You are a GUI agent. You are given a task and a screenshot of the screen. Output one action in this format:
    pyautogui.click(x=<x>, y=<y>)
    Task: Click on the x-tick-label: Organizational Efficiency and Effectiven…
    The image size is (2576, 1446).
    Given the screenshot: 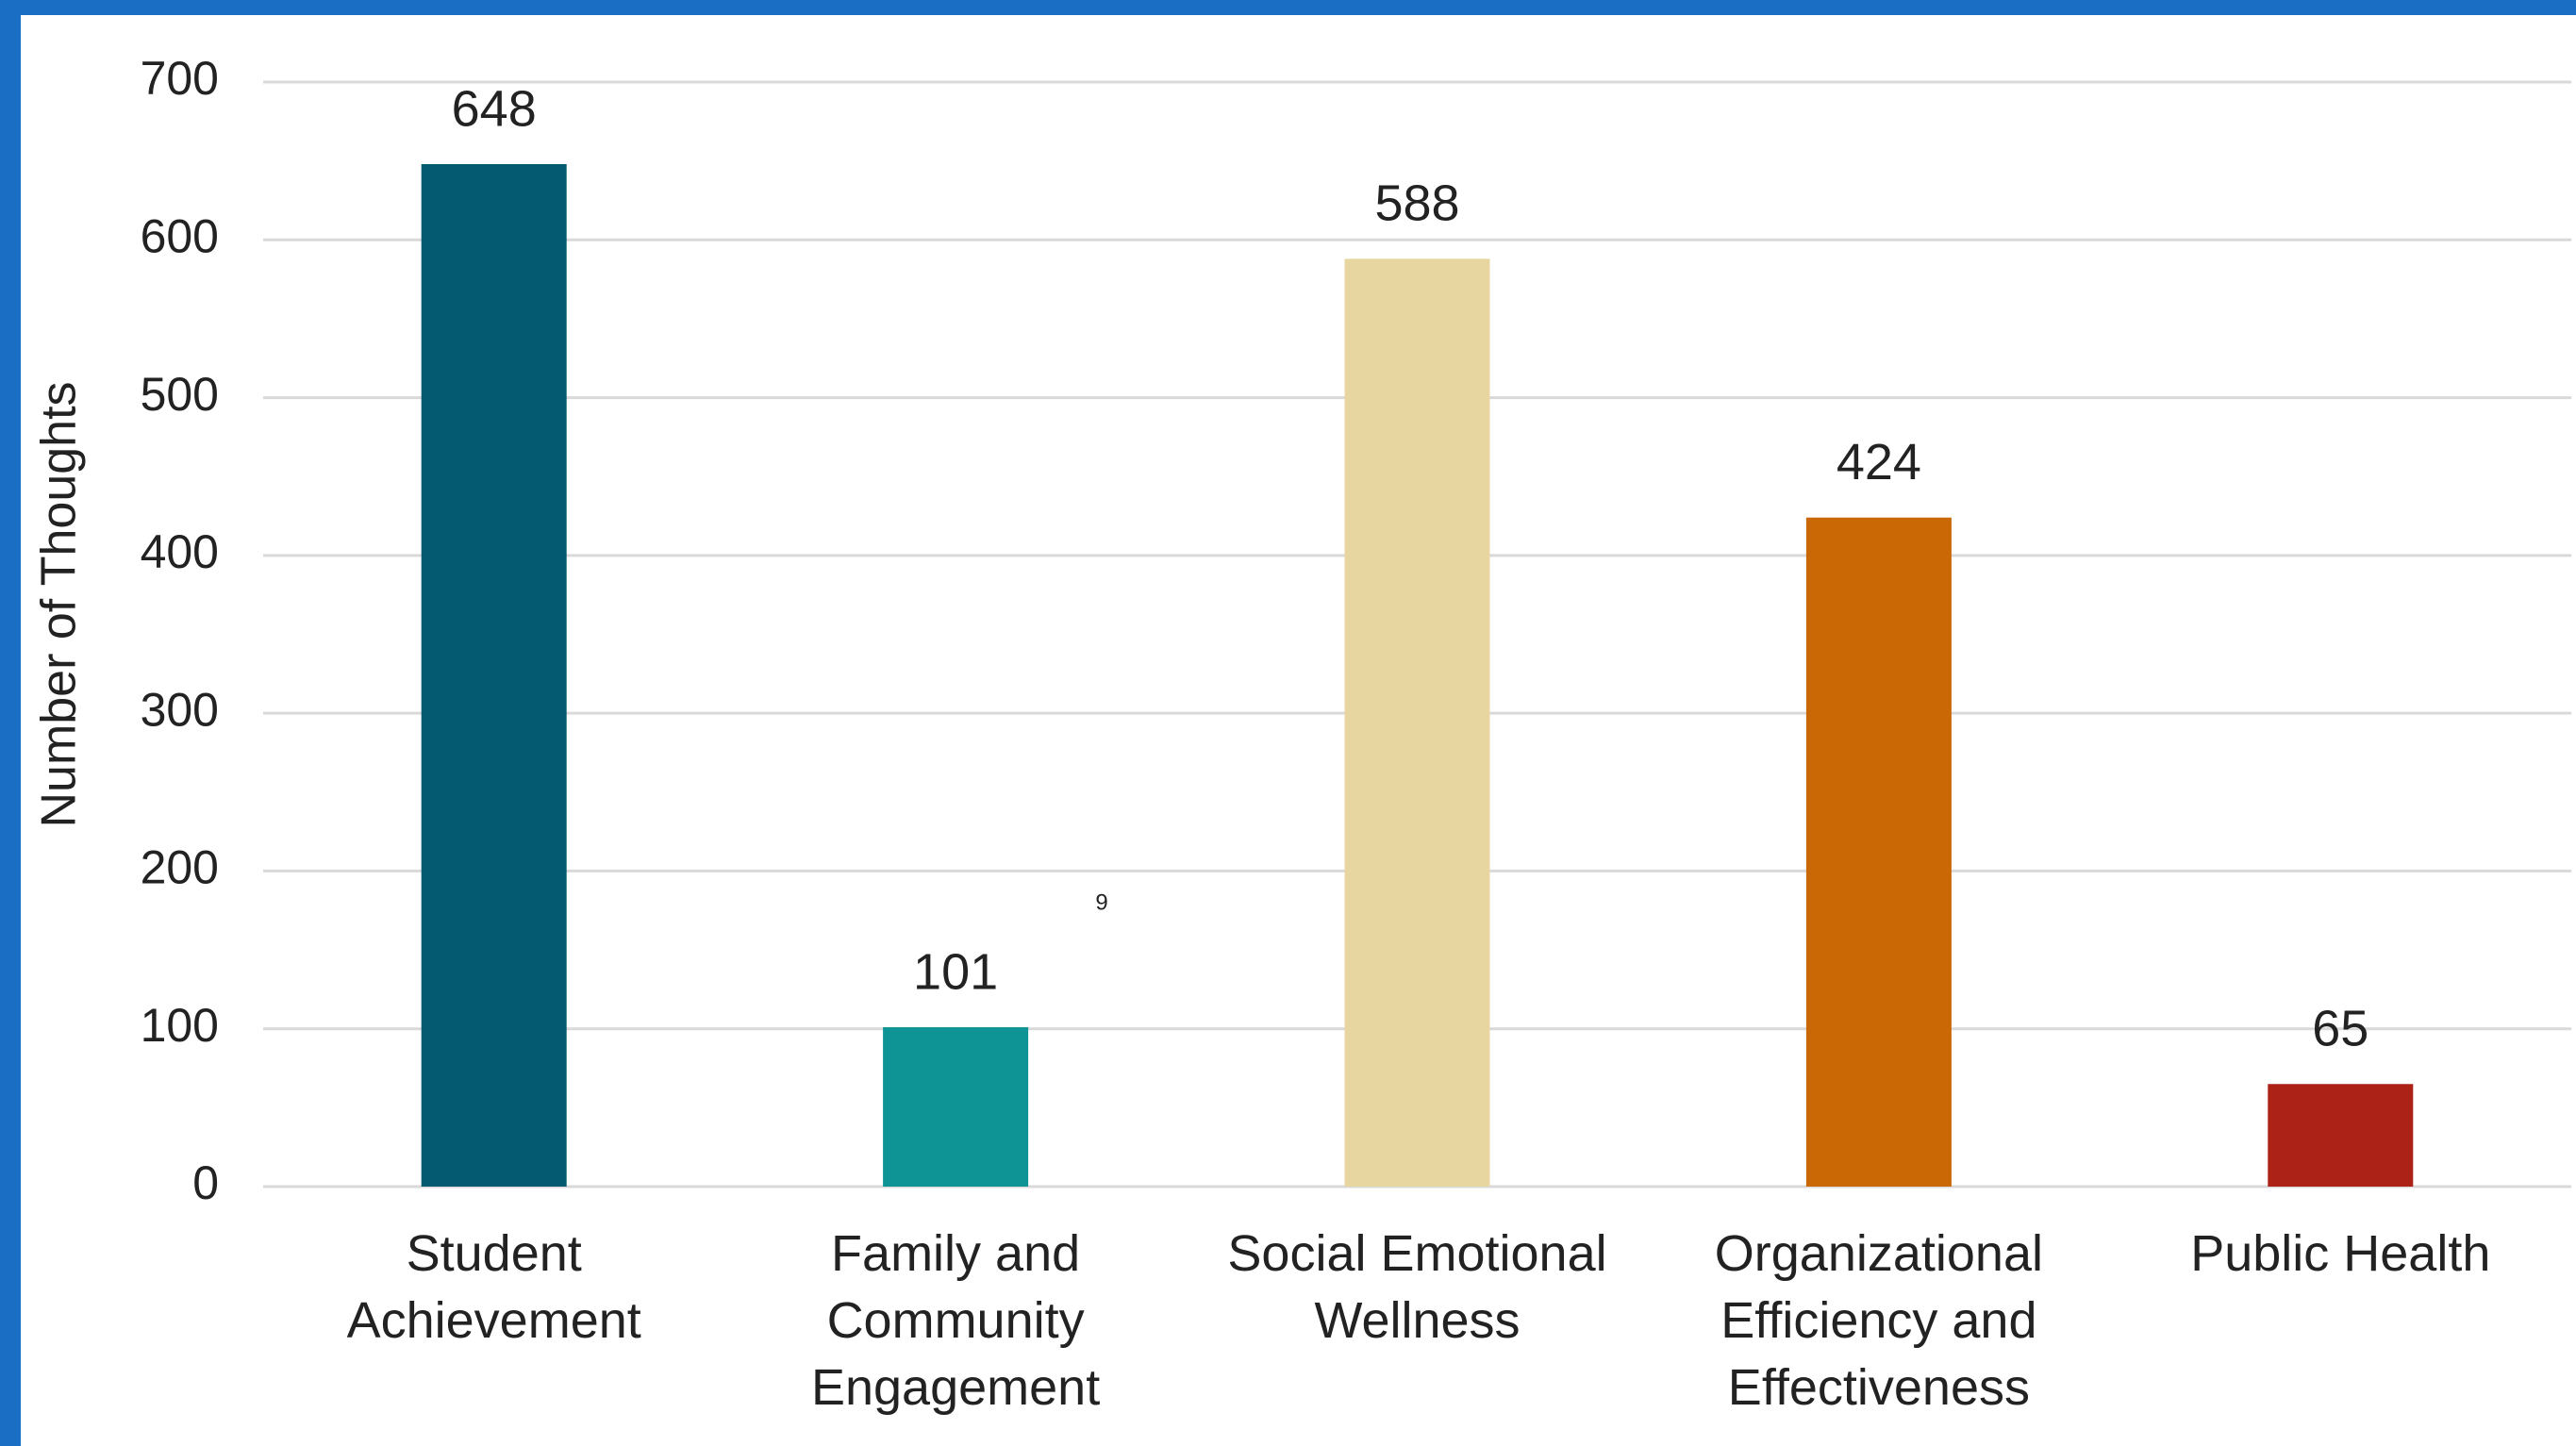 What is the action you would take?
    pyautogui.click(x=1878, y=1320)
    